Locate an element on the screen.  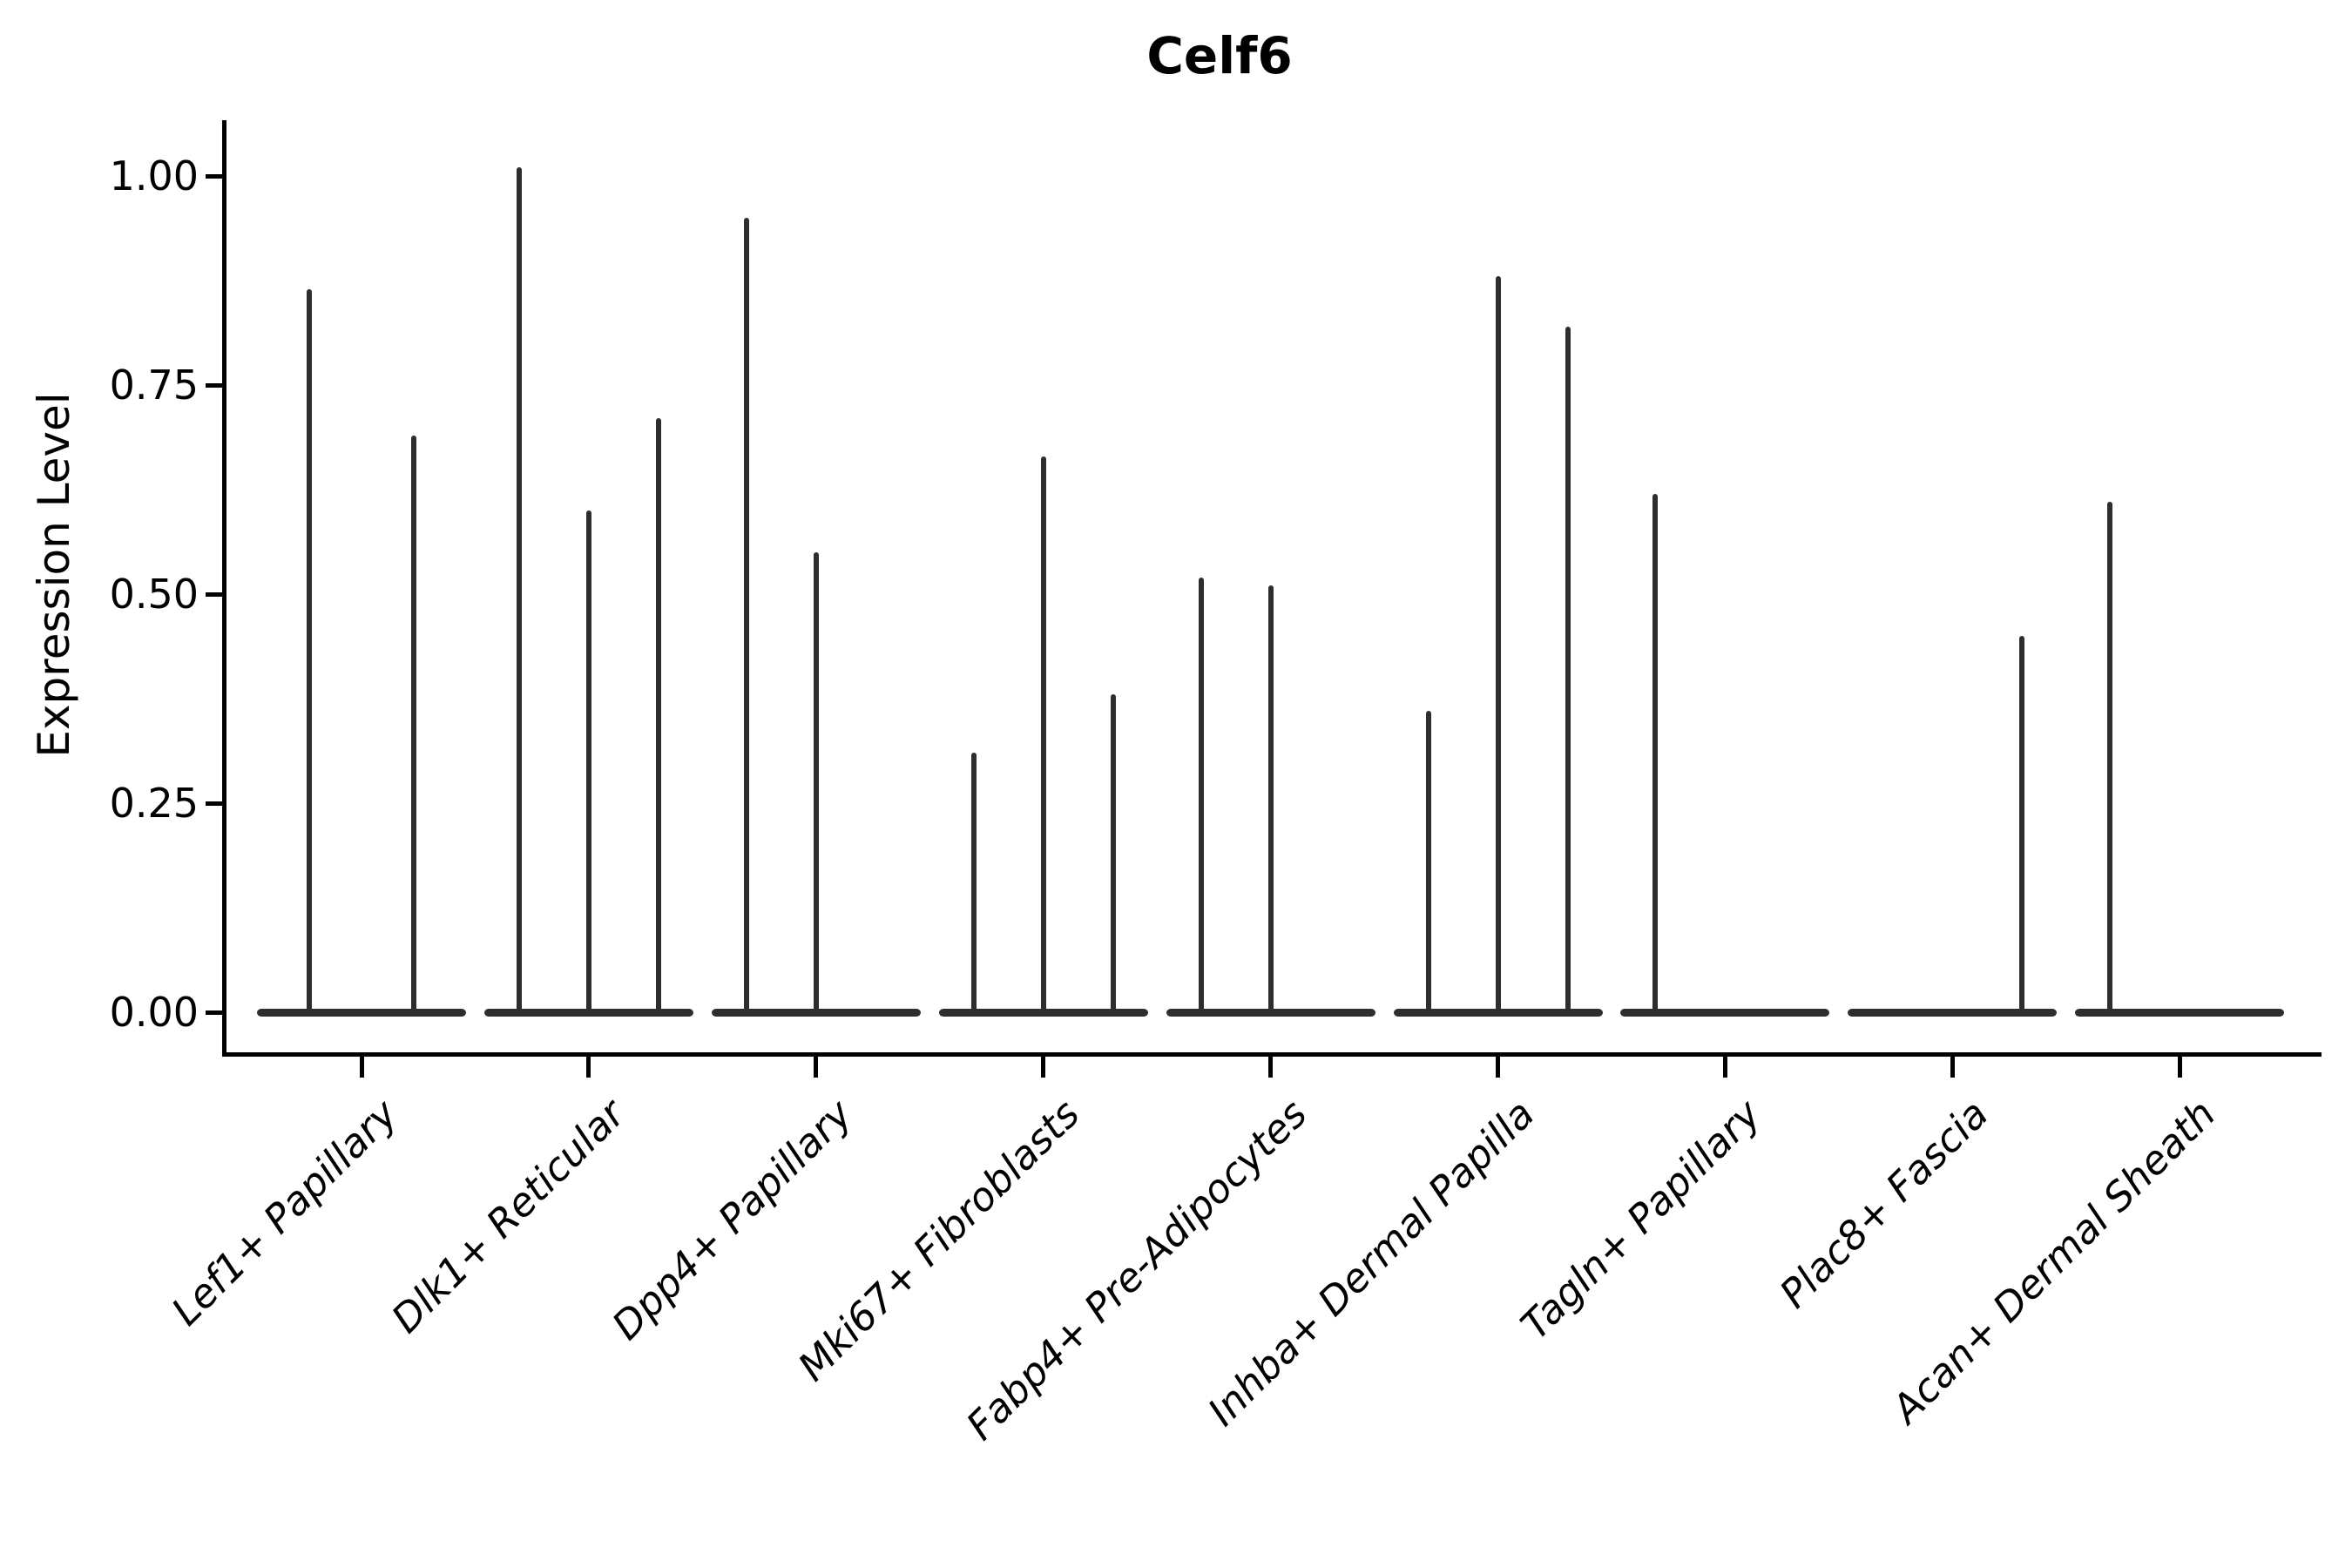
chart-title: Celf6 is located at coordinates (1219, 56).